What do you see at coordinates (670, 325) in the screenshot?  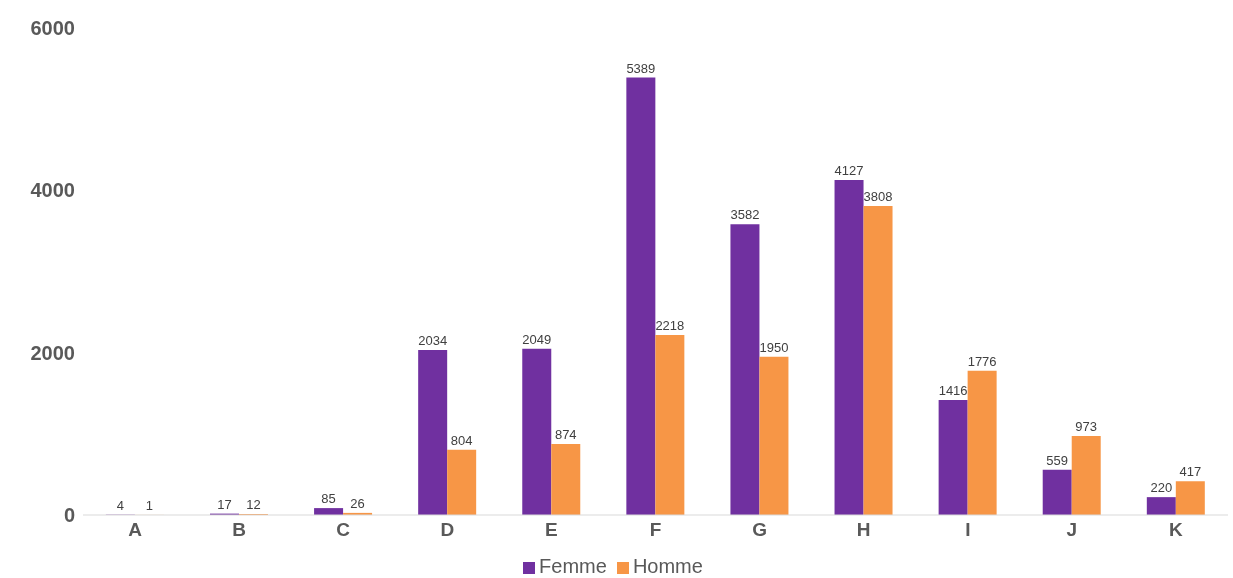 I see `data-label: 2218` at bounding box center [670, 325].